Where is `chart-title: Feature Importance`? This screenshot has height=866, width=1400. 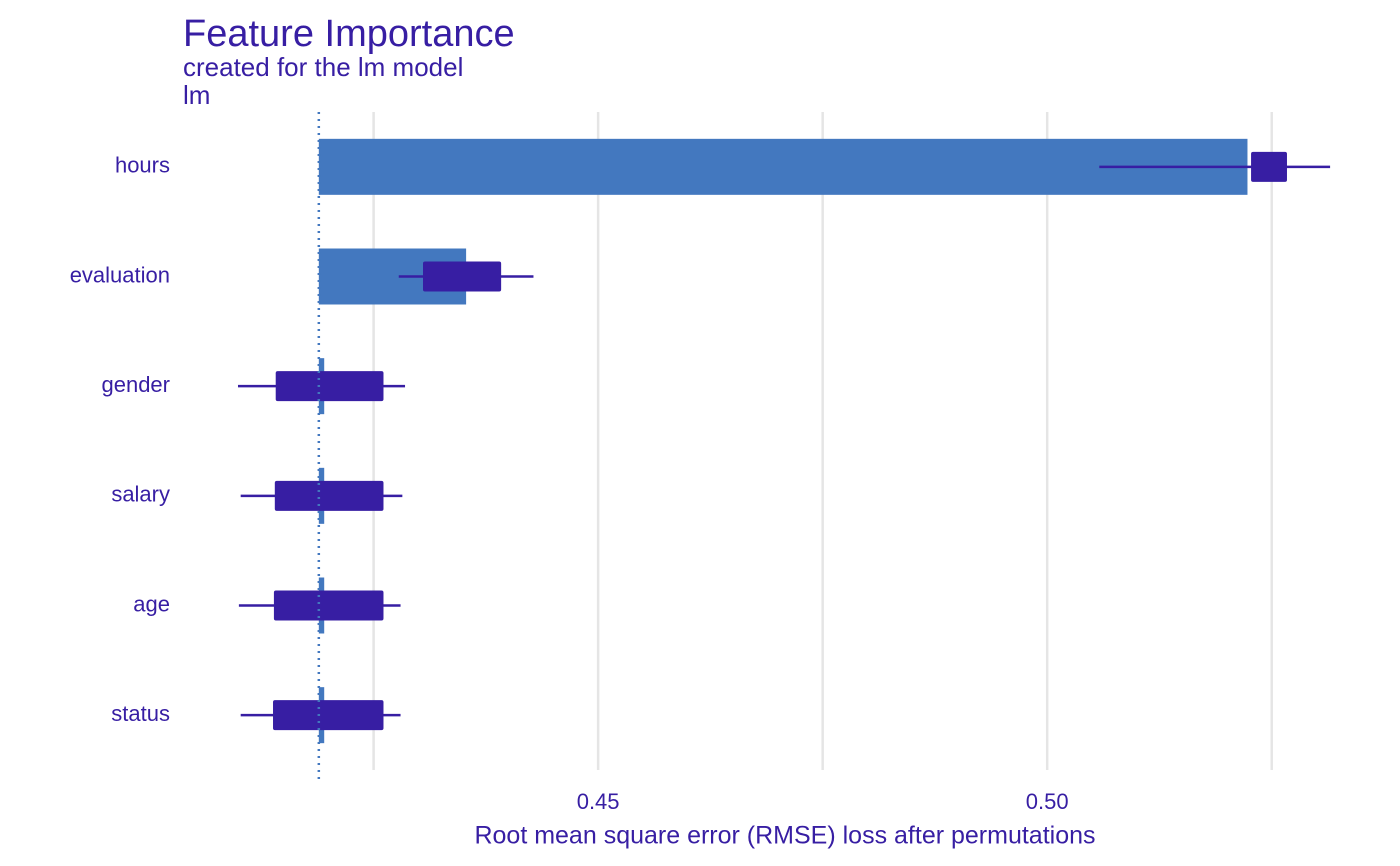 chart-title: Feature Importance is located at coordinates (349, 34).